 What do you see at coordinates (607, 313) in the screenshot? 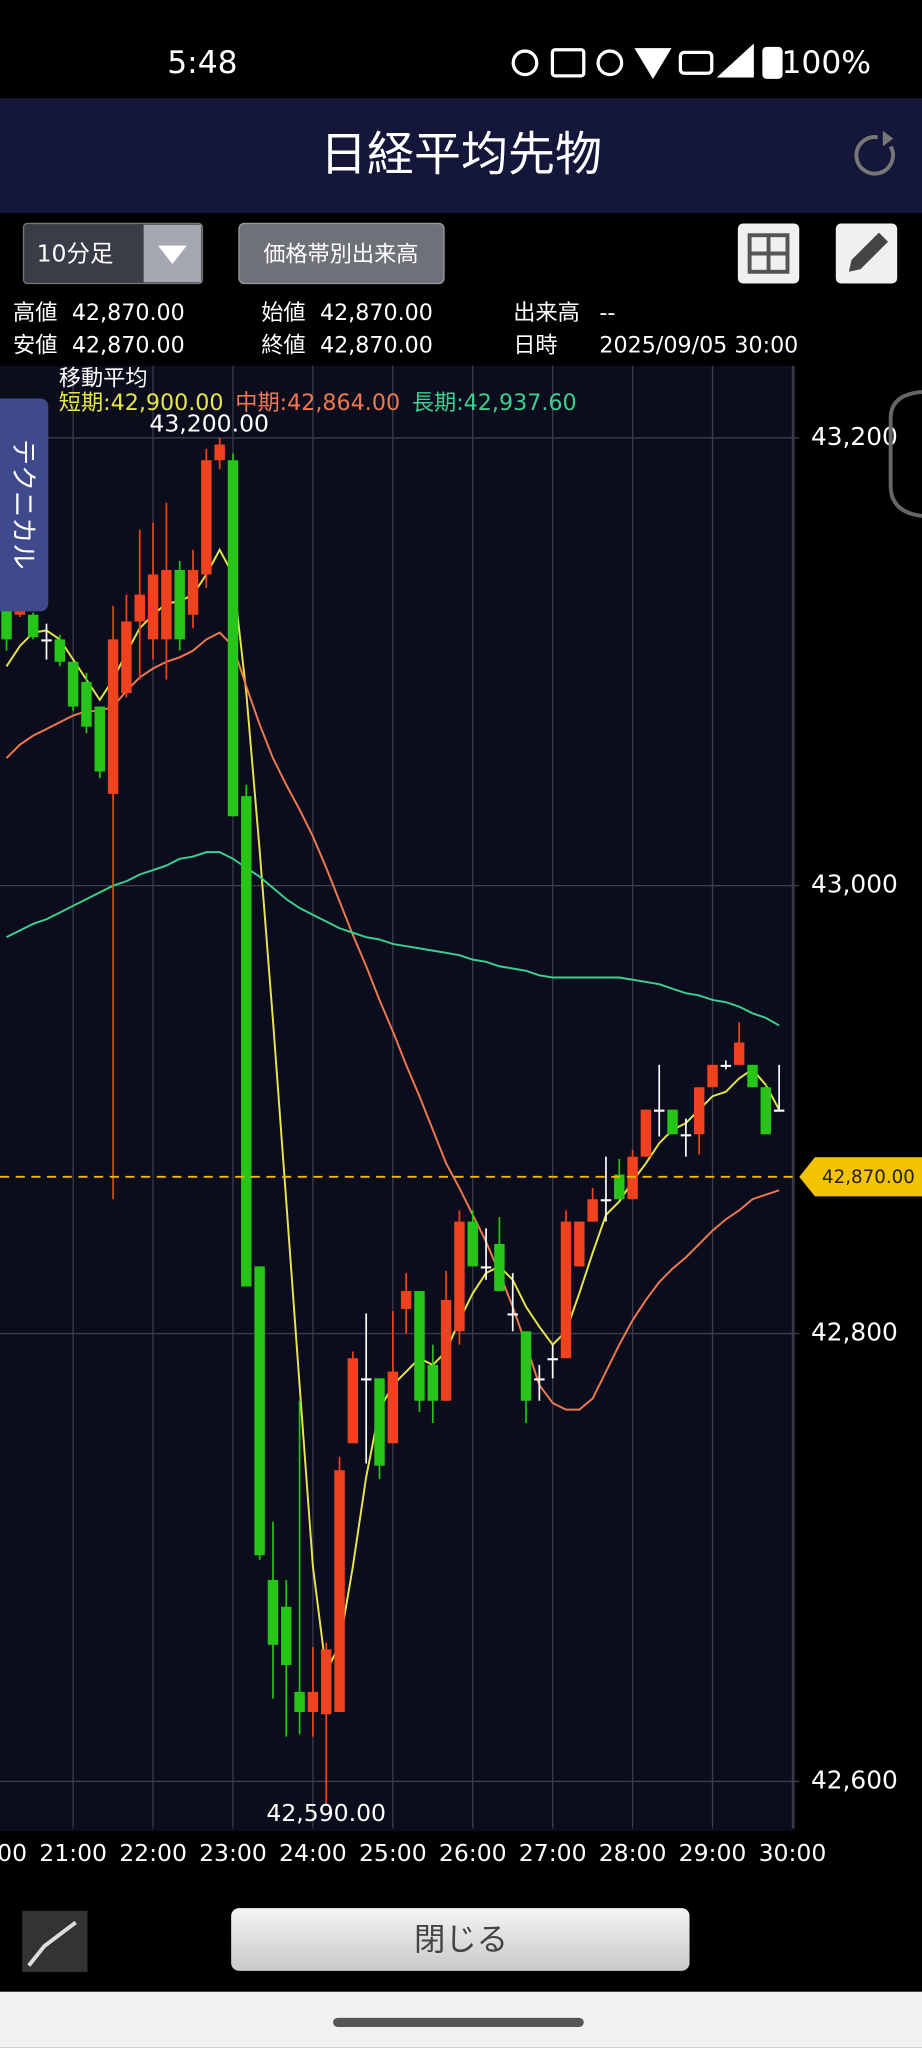
I see `info-value: --` at bounding box center [607, 313].